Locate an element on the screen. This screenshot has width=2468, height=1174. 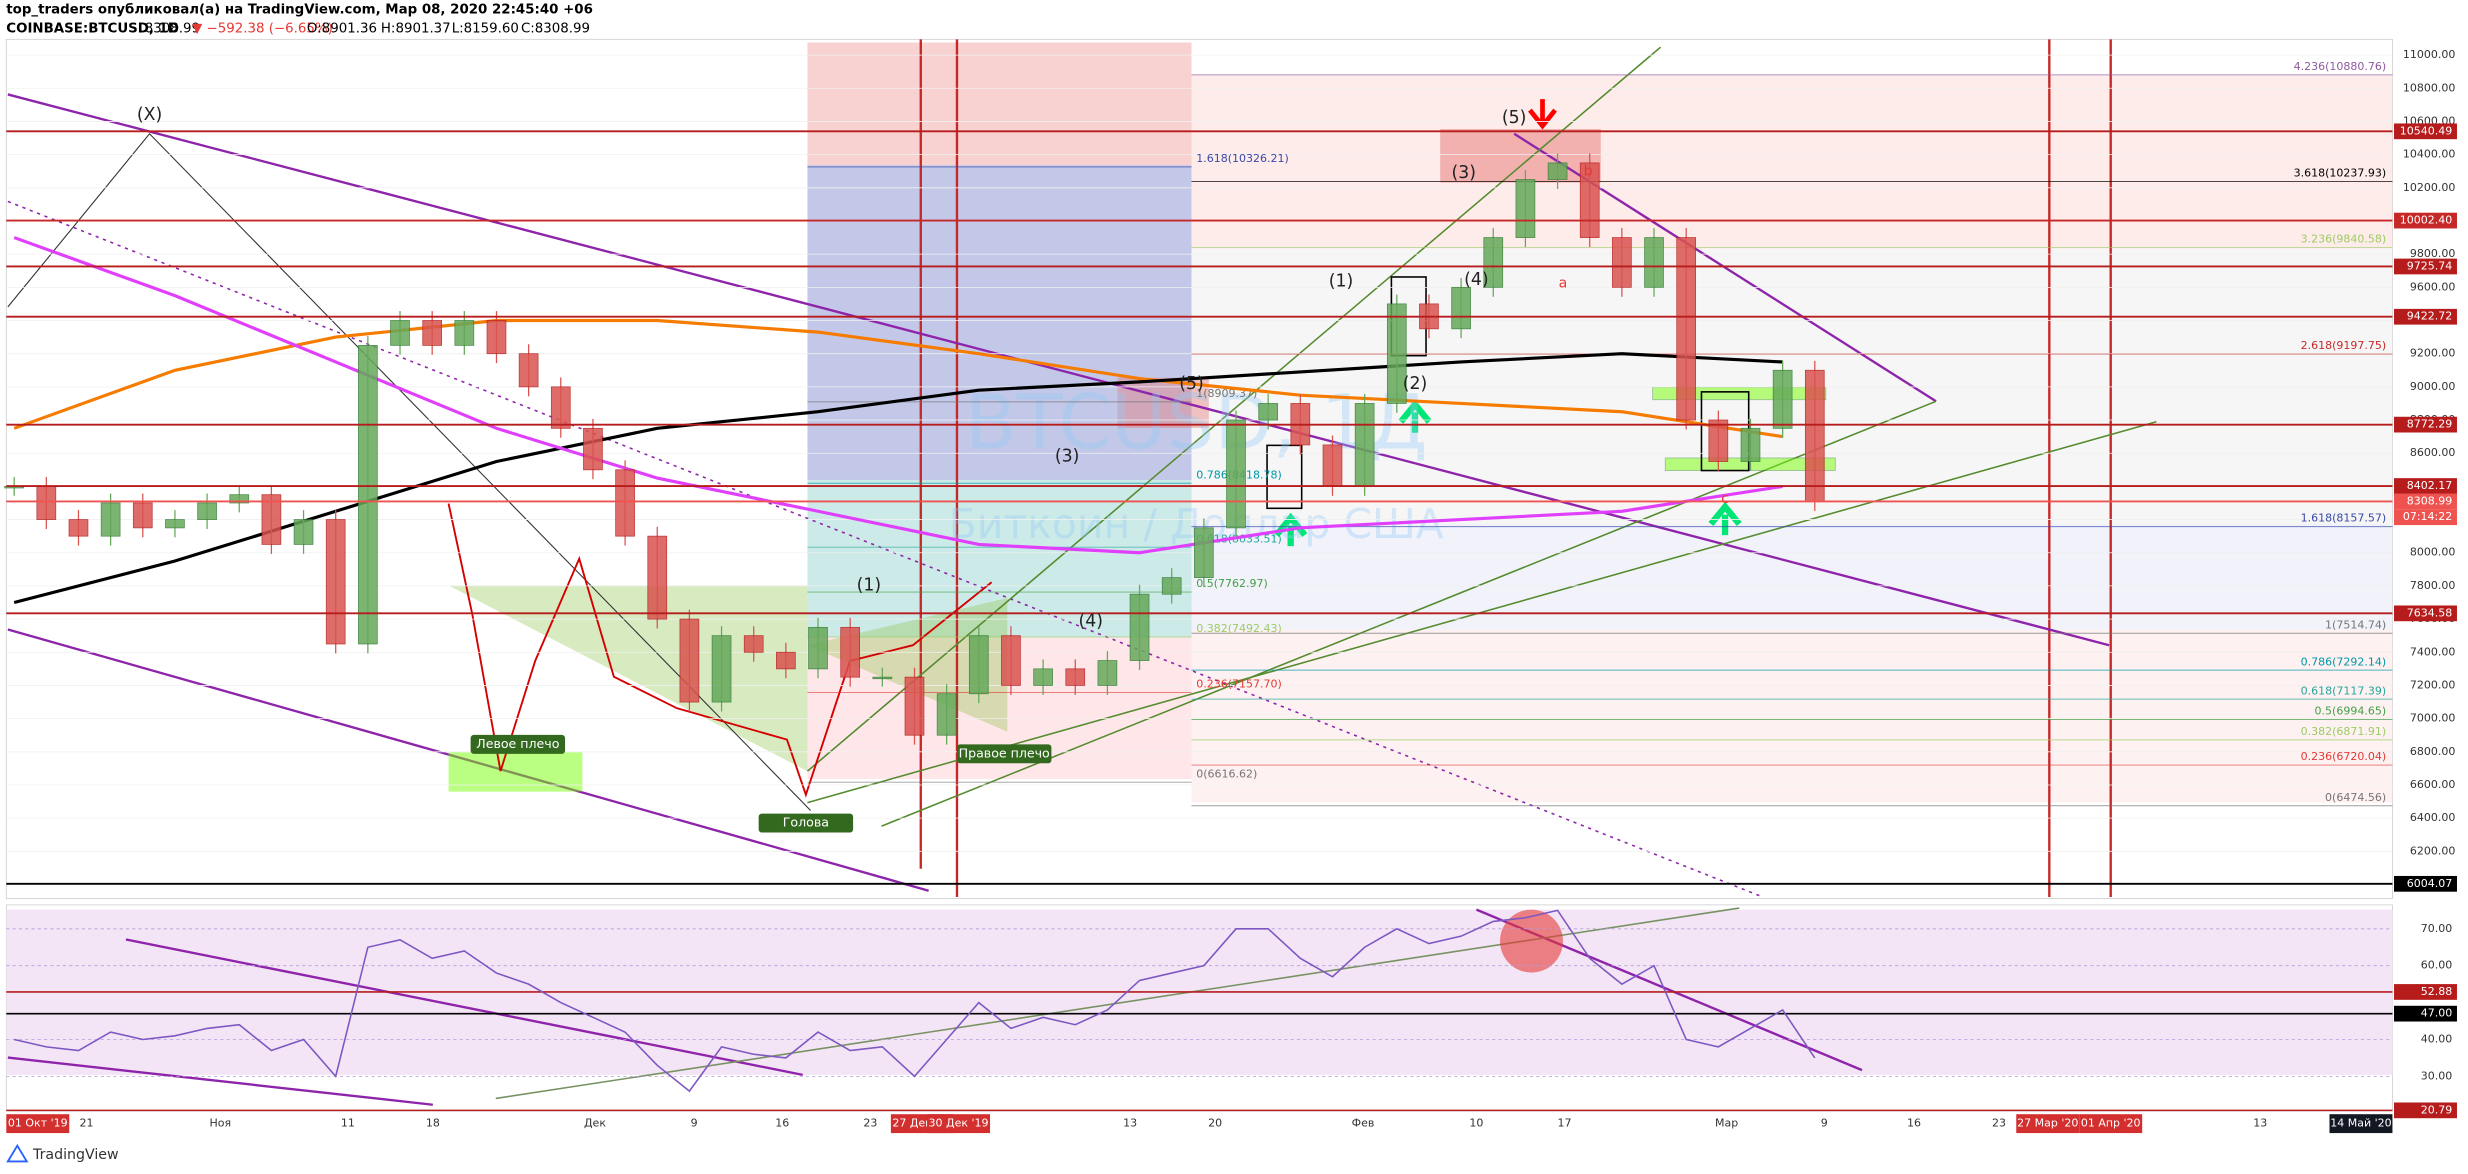
y-tick-label: 6800.00 is located at coordinates (2433, 751).